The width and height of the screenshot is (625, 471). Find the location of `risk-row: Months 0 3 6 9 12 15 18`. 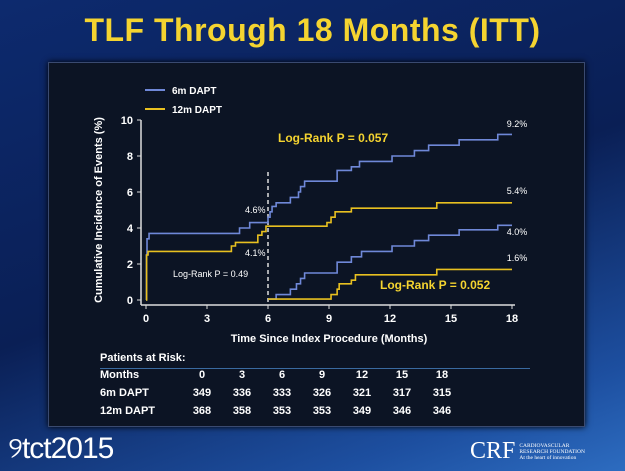

risk-row: Months 0 3 6 9 12 15 18 is located at coordinates (281, 375).